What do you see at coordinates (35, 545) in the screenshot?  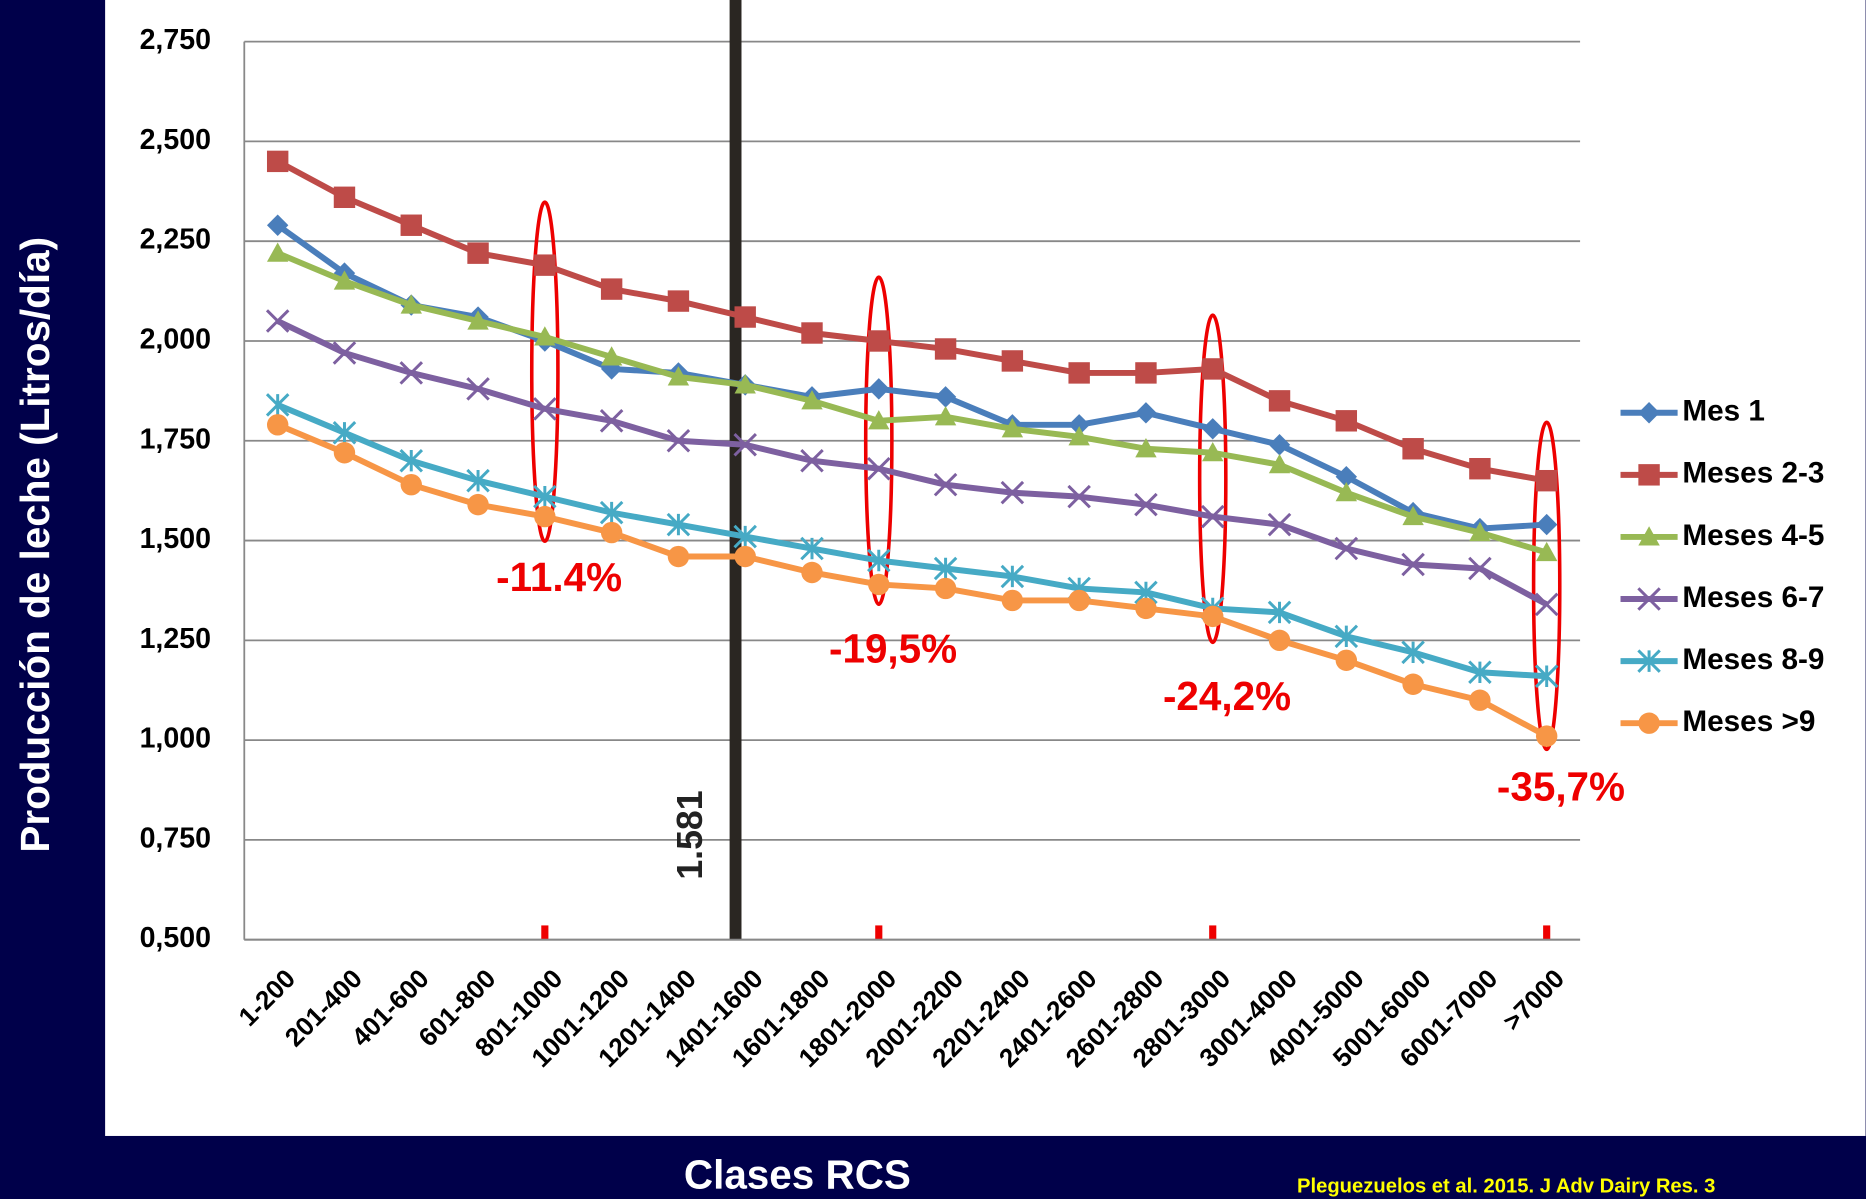 I see `y-axis-title: Producción de leche (Litros/día)` at bounding box center [35, 545].